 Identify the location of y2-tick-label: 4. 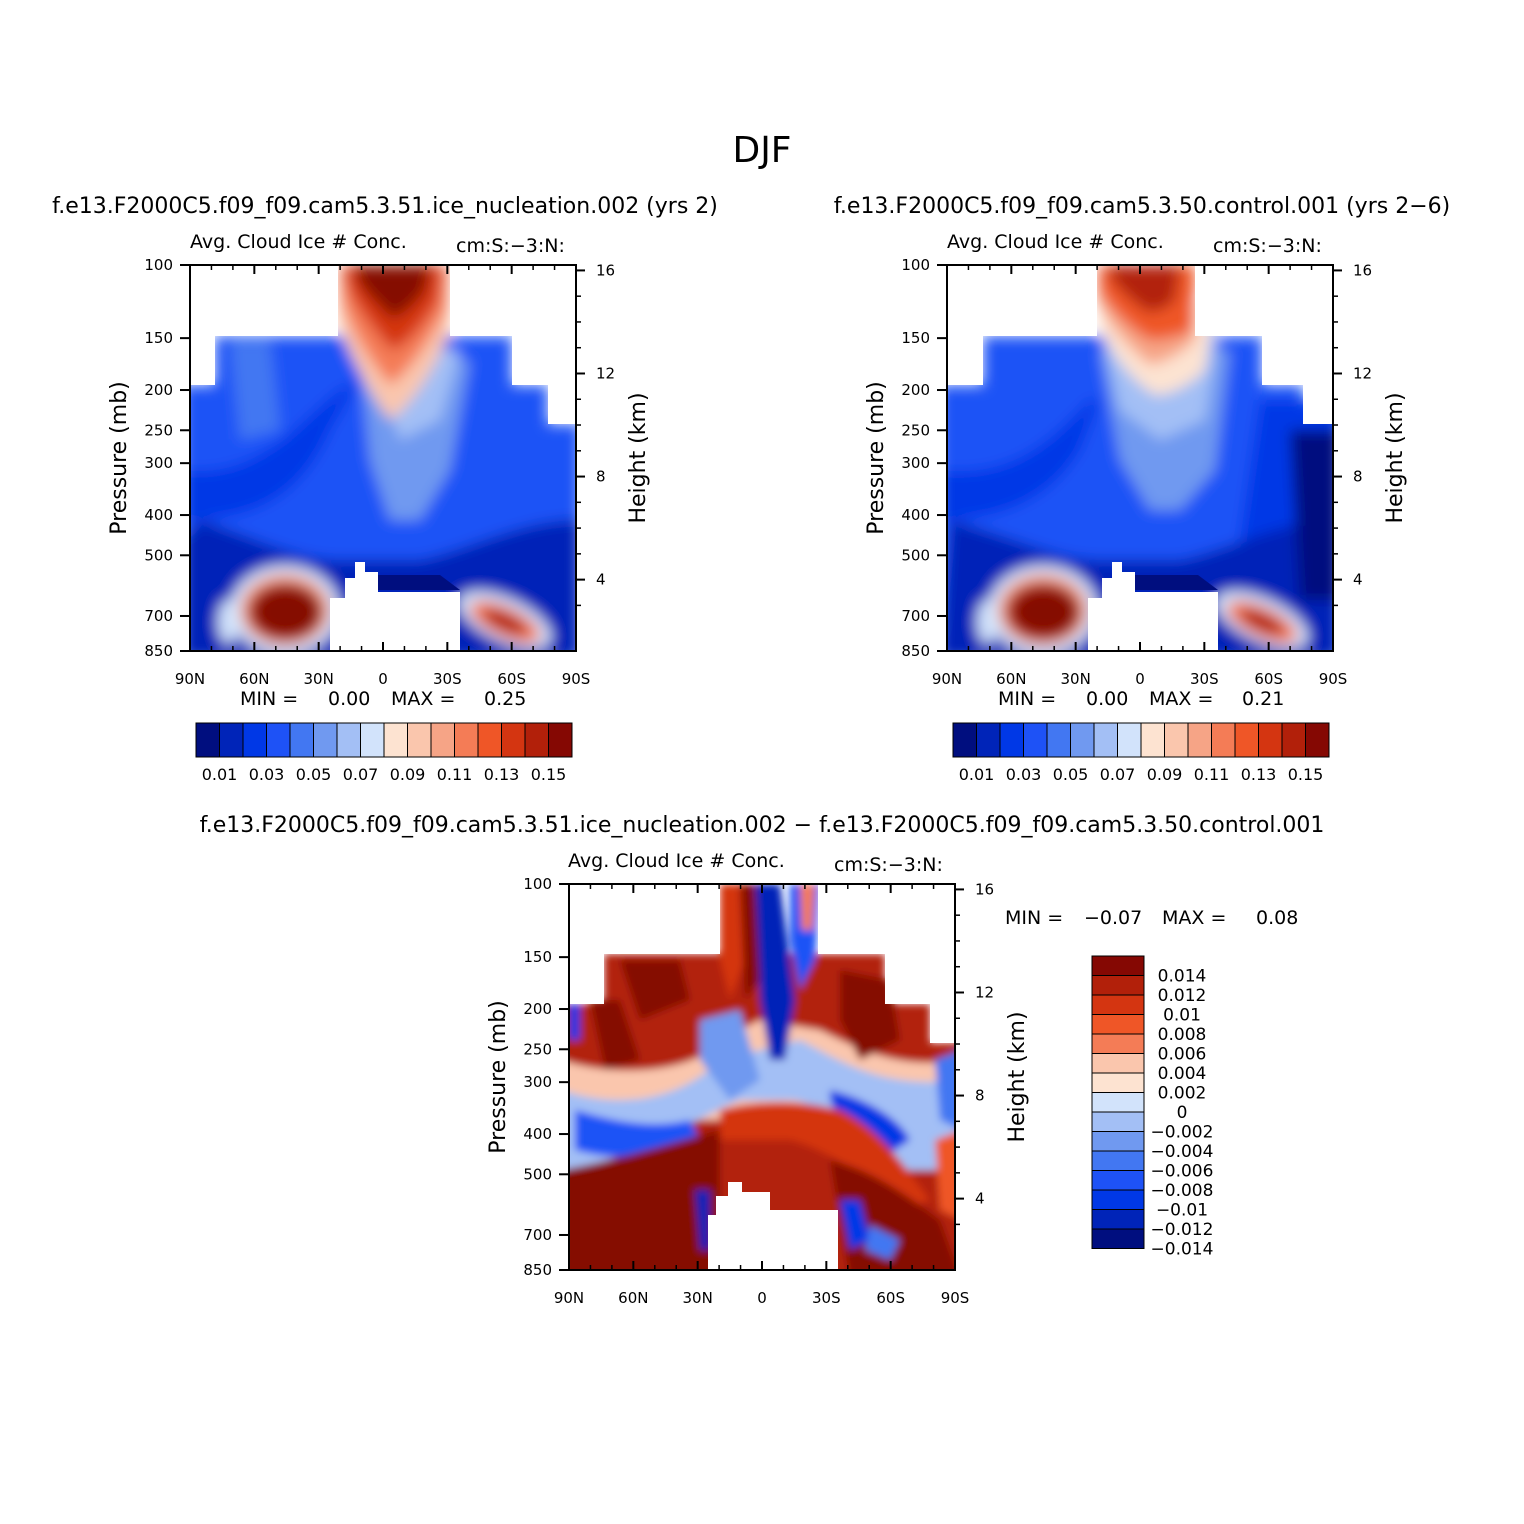
(1358, 580).